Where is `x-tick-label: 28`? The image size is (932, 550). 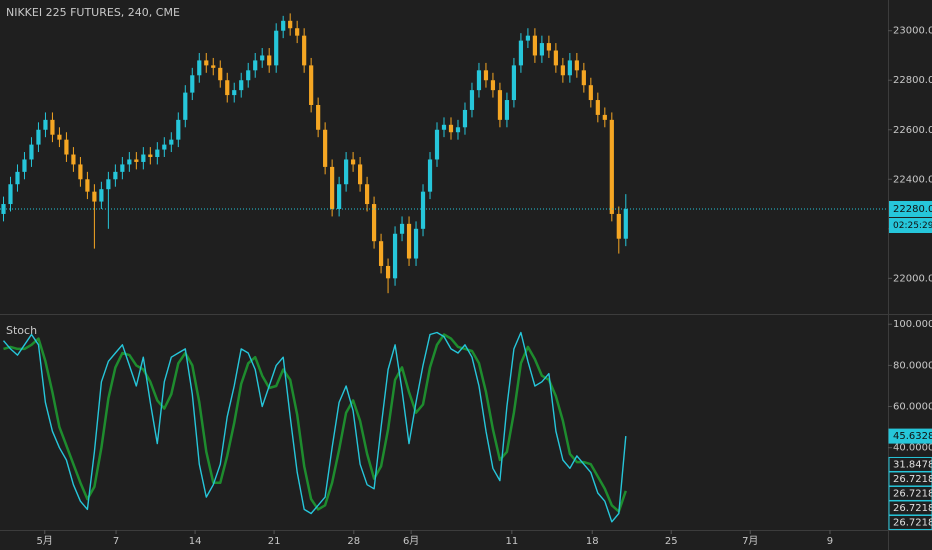 x-tick-label: 28 is located at coordinates (353, 541).